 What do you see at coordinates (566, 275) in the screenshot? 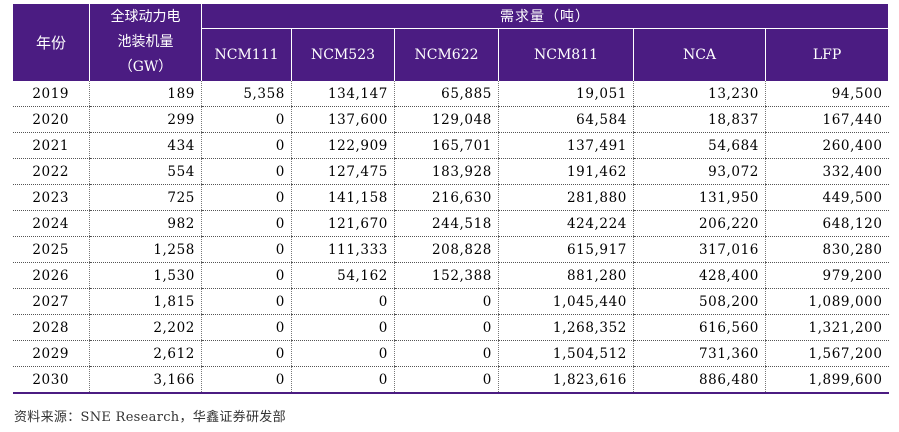
I see `cell-ncm811: 881,280` at bounding box center [566, 275].